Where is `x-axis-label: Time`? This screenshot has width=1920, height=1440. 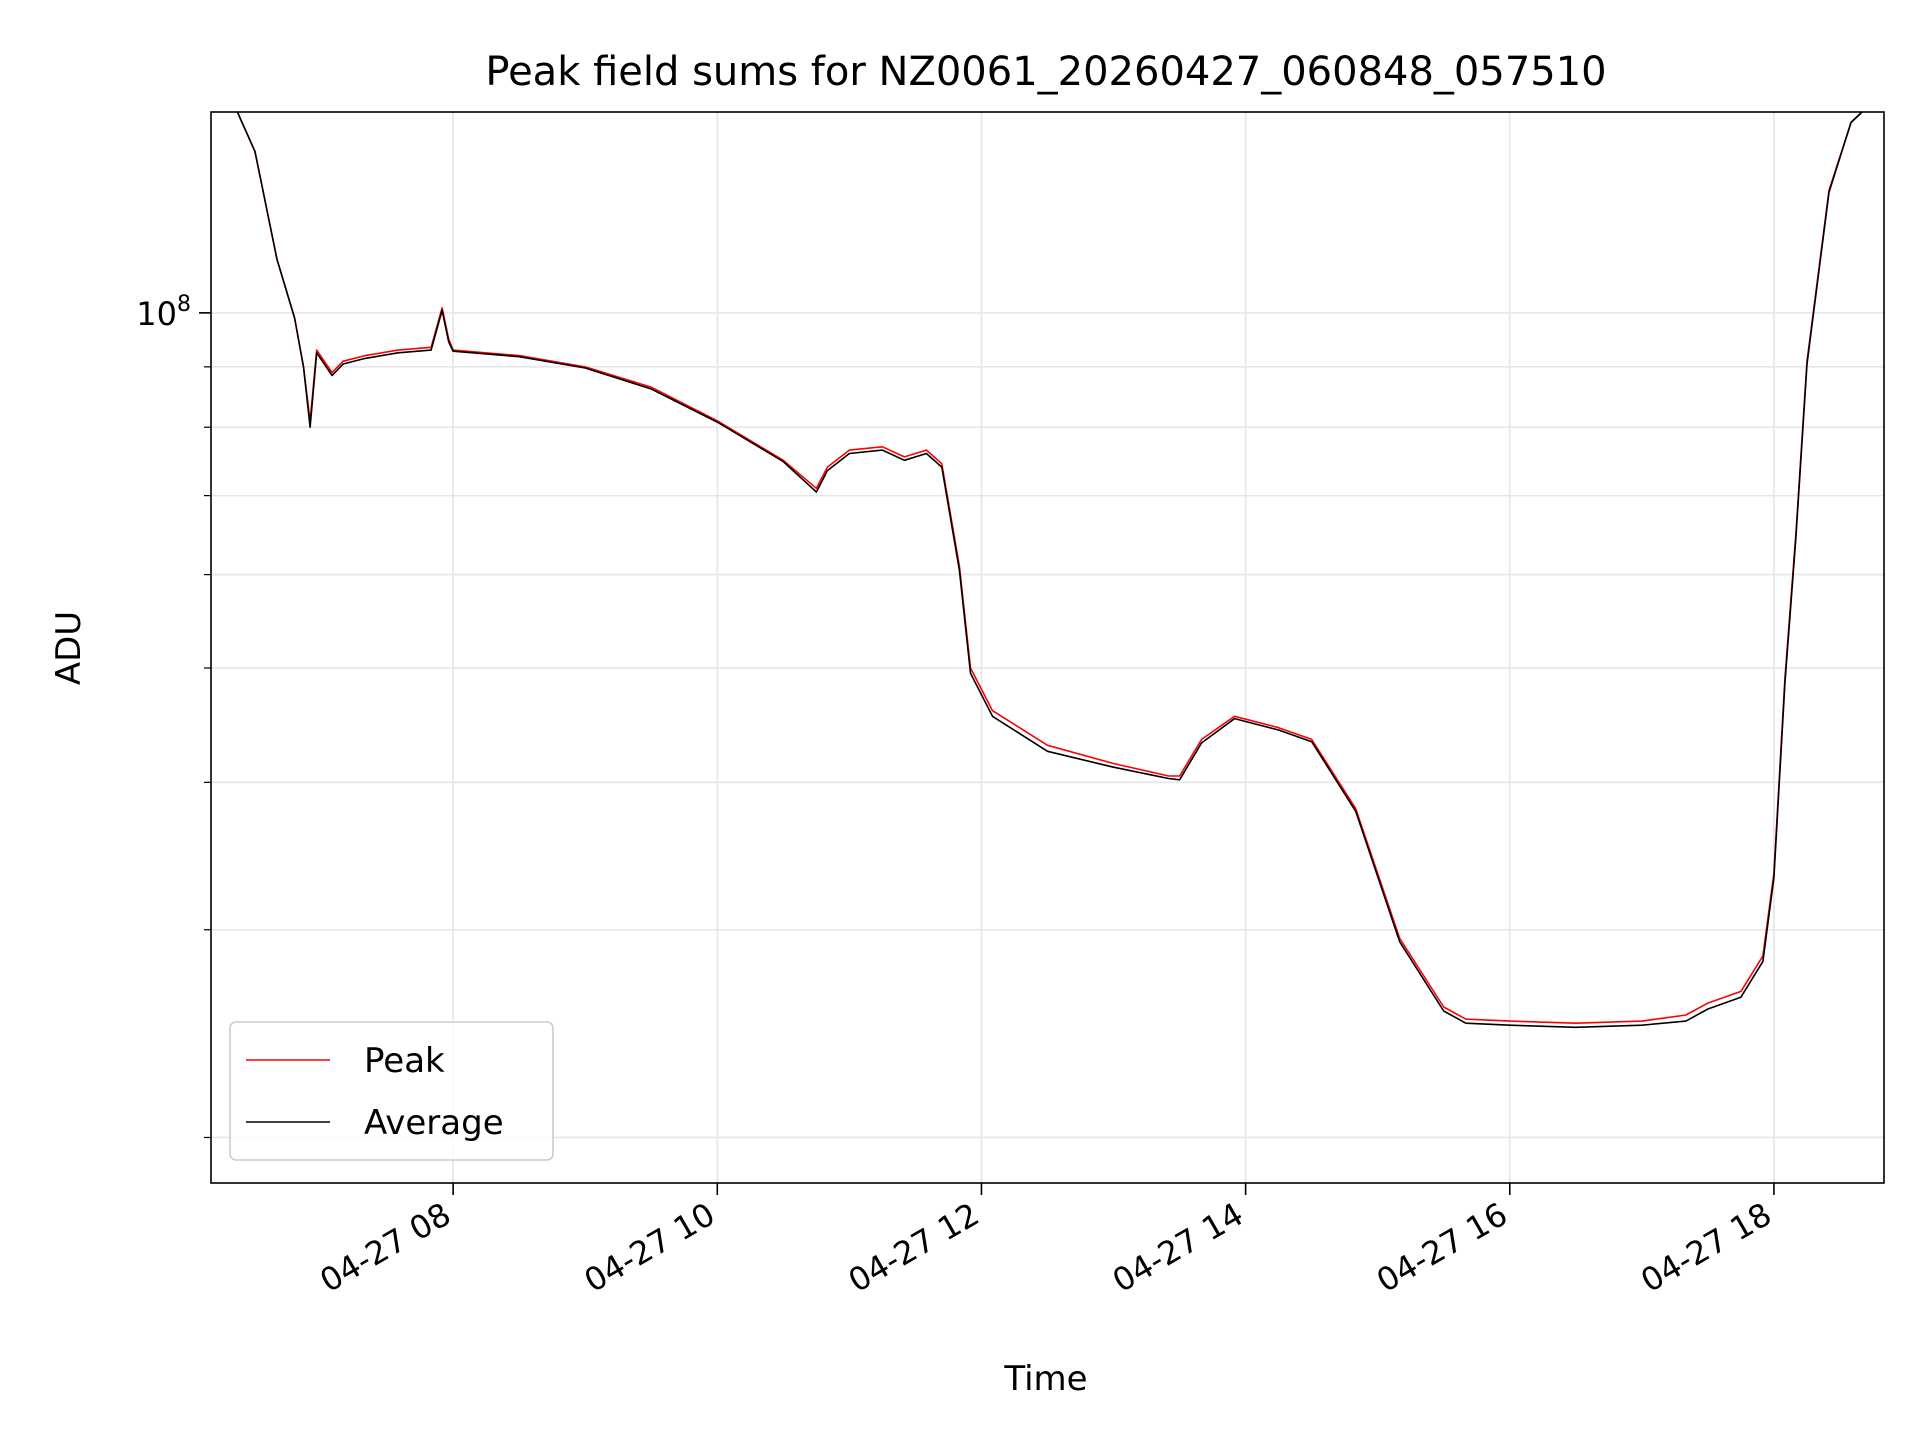
x-axis-label: Time is located at coordinates (1045, 1379).